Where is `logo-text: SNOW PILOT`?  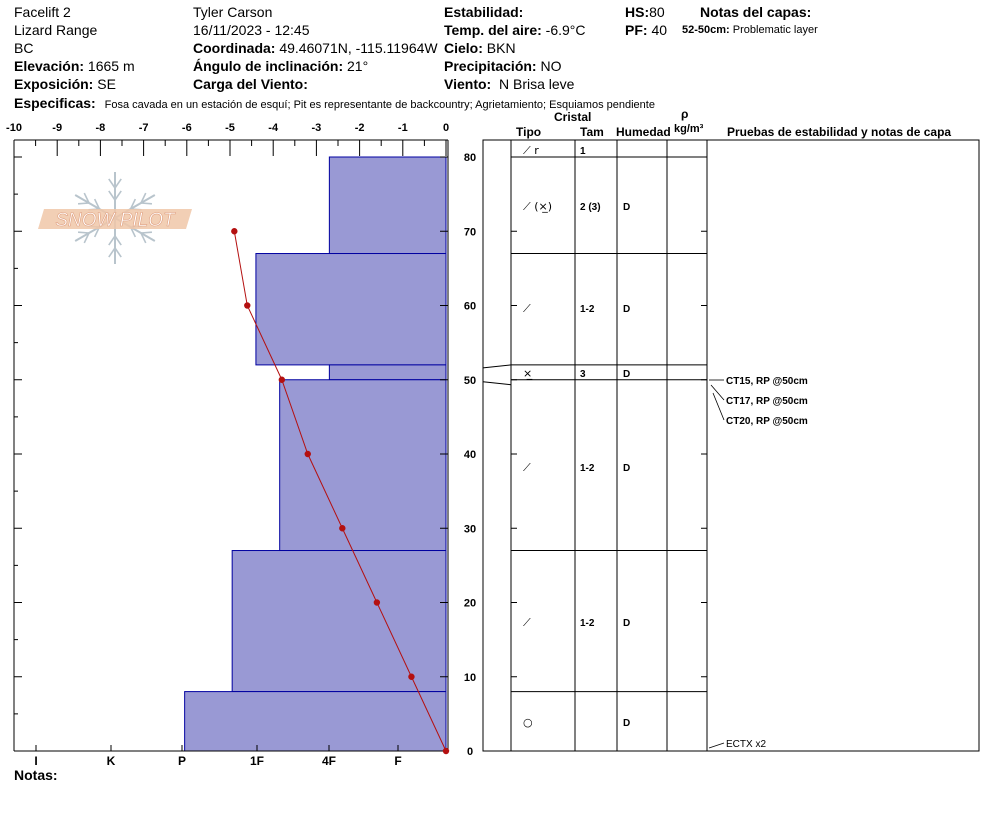 logo-text: SNOW PILOT is located at coordinates (115, 220).